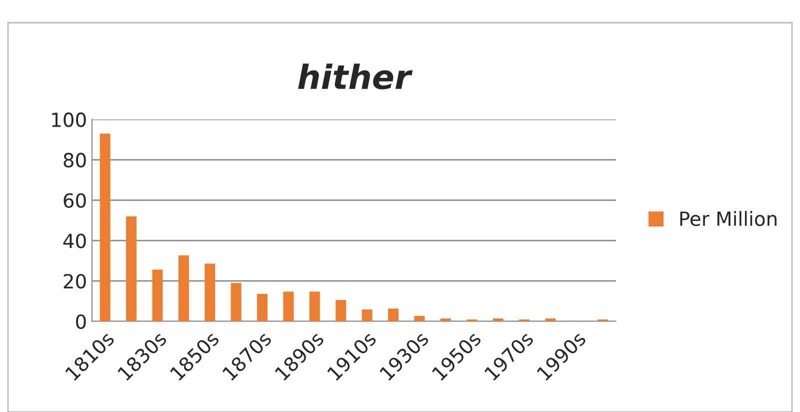  Describe the element at coordinates (75, 160) in the screenshot. I see `y-tick-label: 80` at that location.